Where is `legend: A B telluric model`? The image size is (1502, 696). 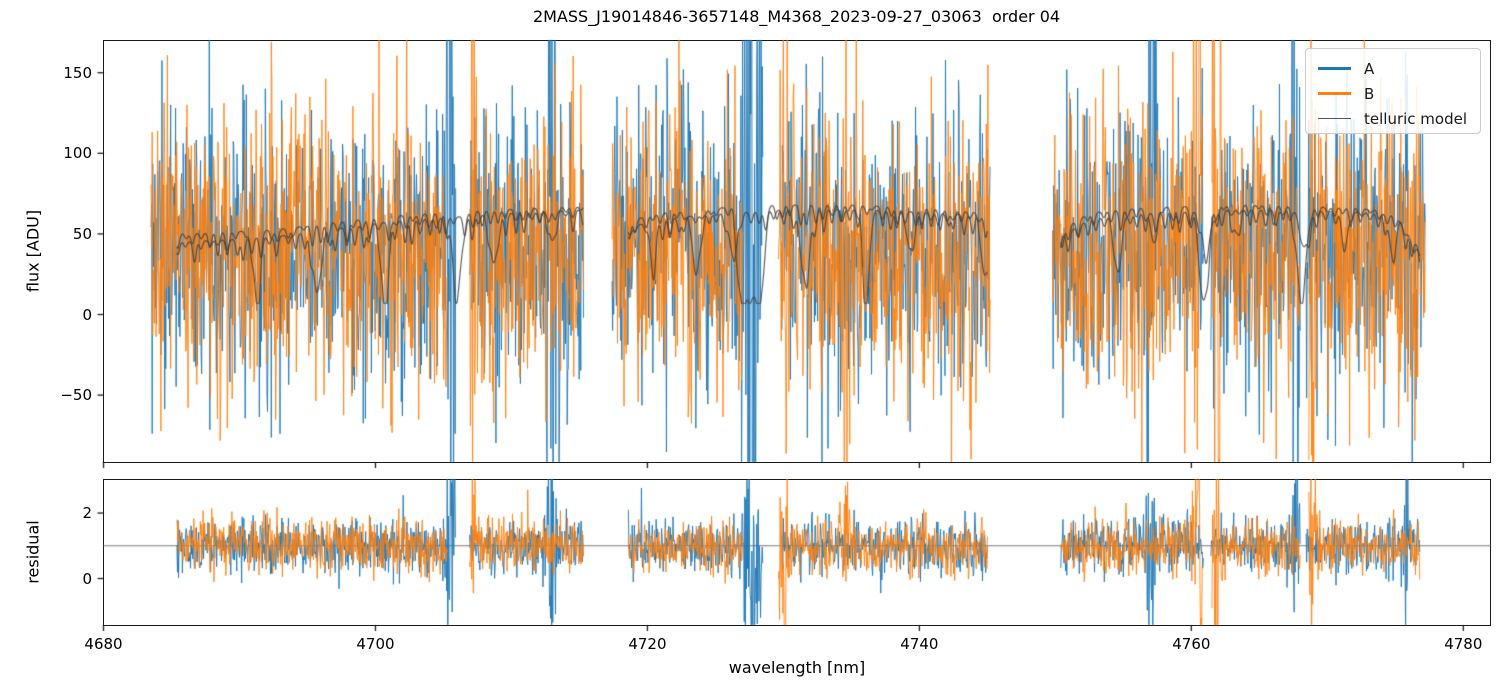
legend: A B telluric model is located at coordinates (1393, 91).